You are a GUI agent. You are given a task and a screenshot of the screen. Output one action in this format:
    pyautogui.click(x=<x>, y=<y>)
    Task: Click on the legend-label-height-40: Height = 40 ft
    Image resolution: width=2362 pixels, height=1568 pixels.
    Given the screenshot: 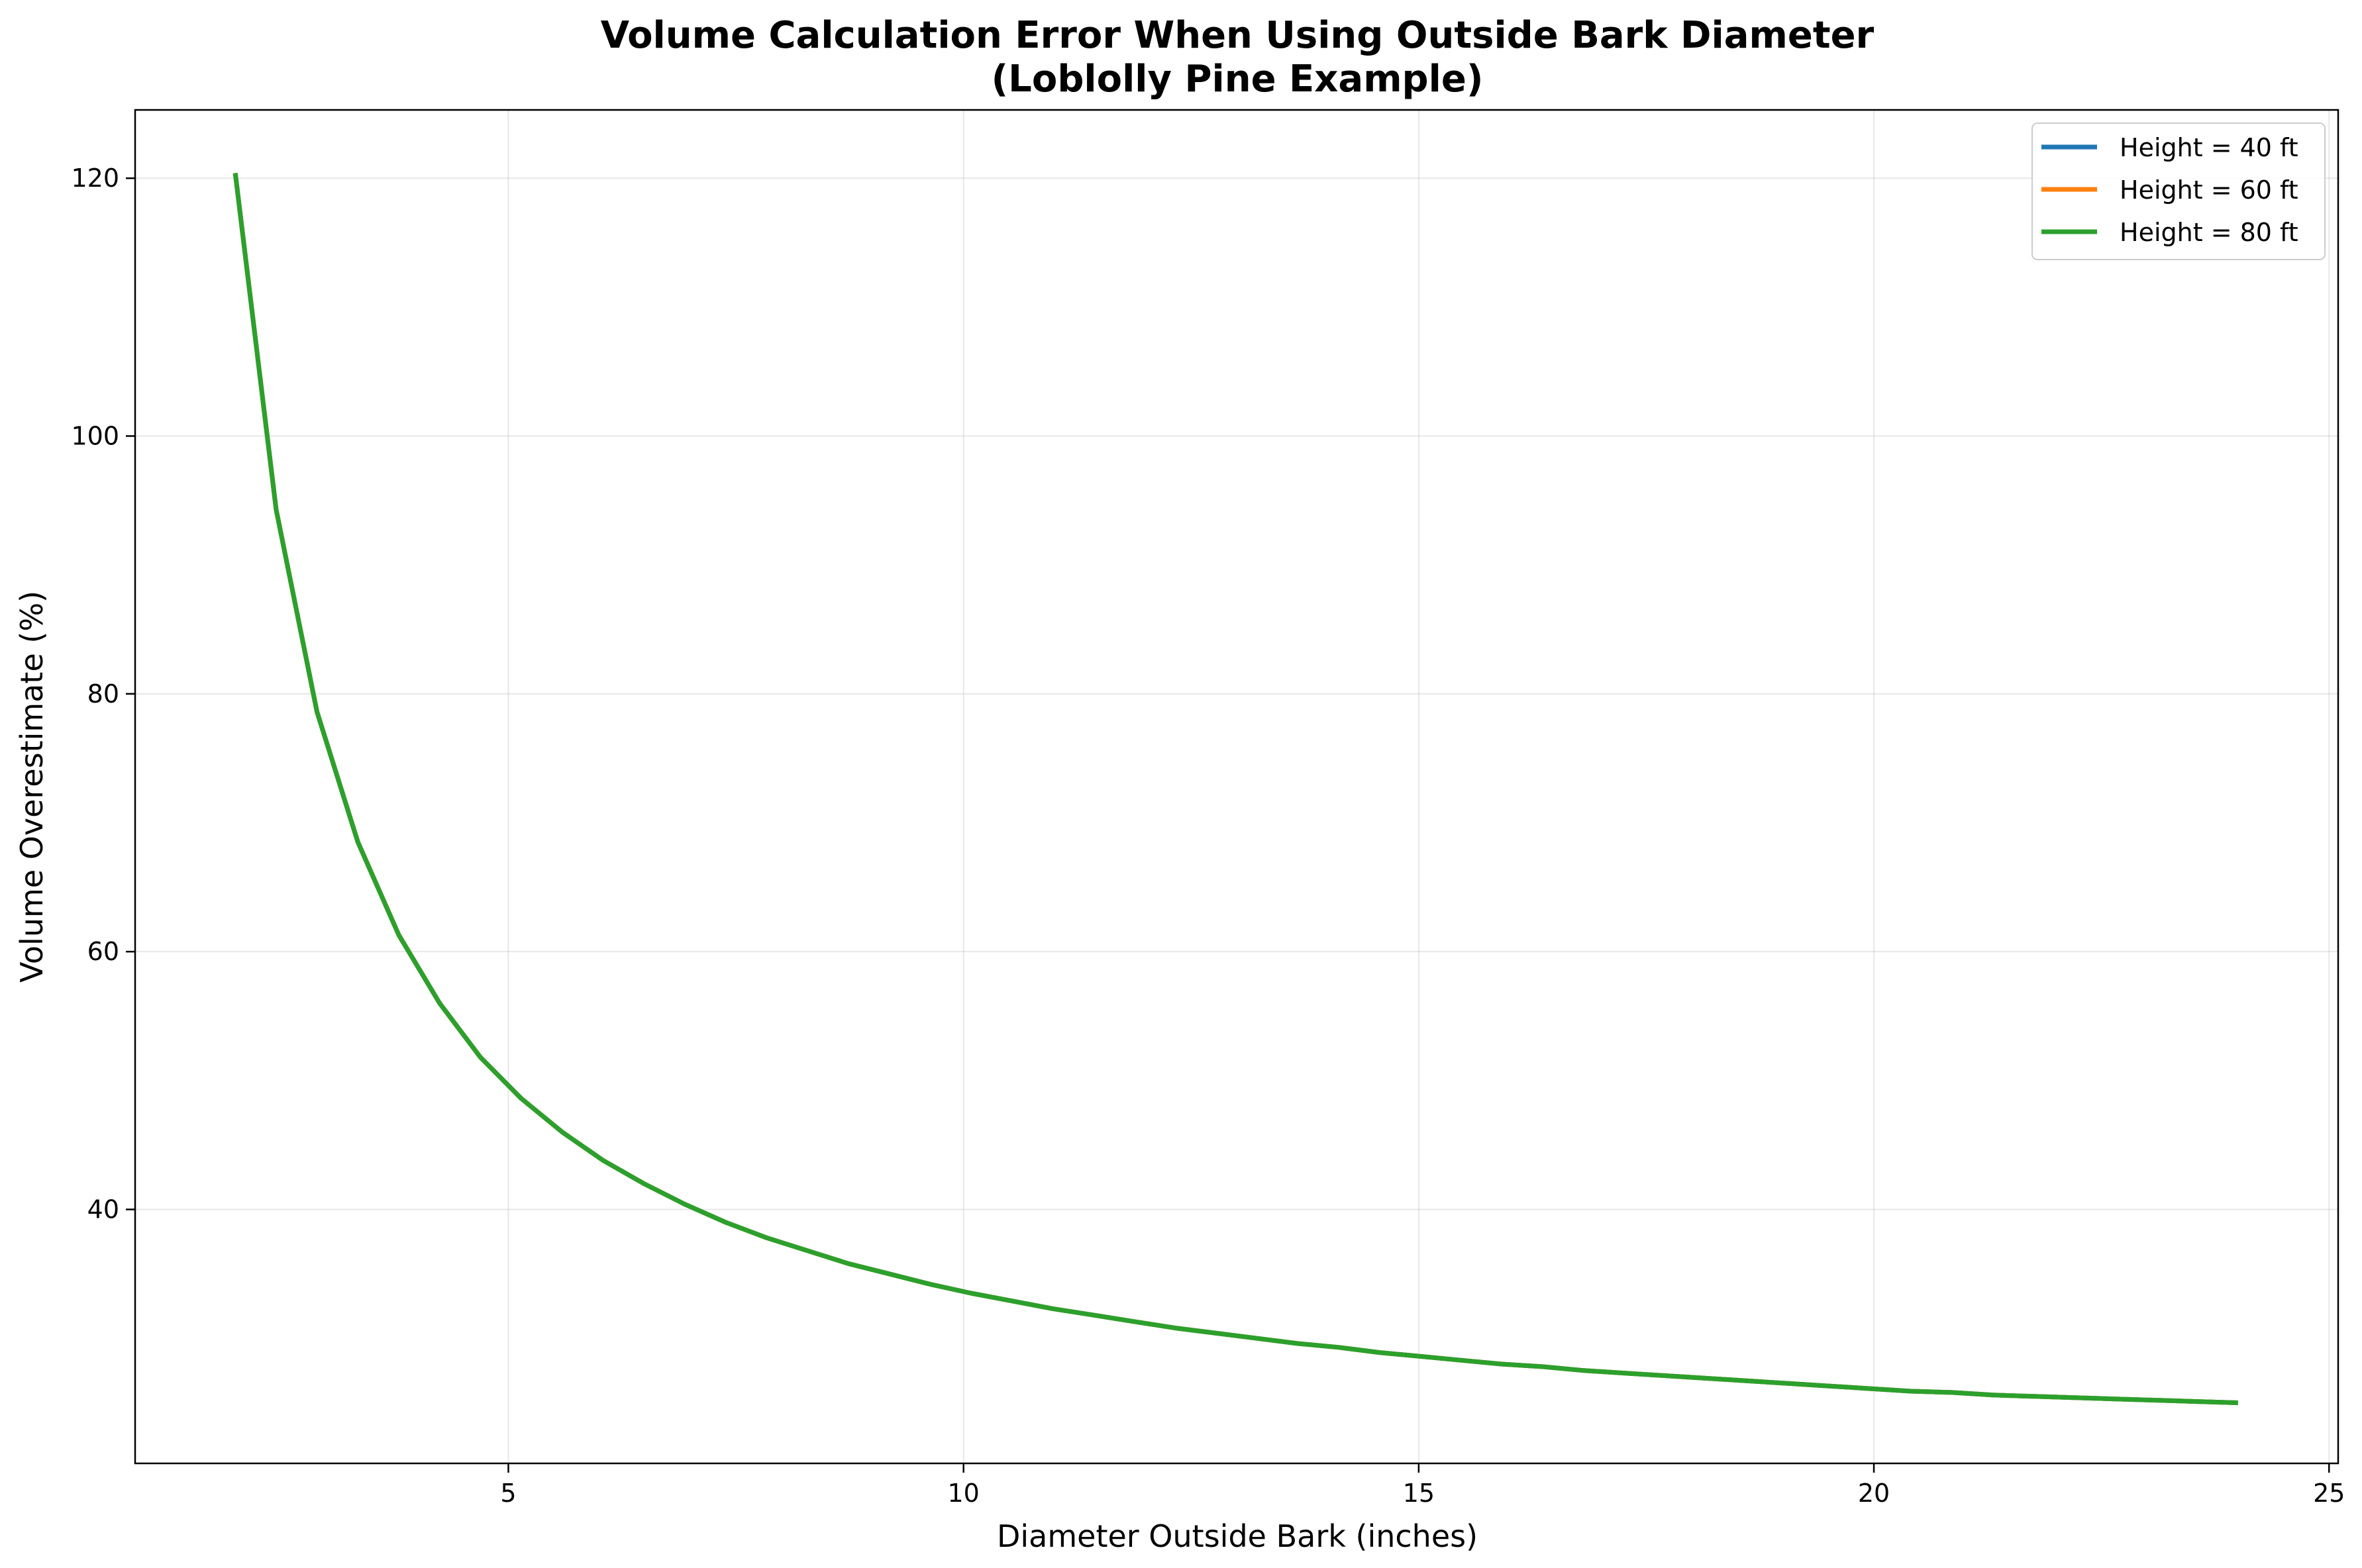 What is the action you would take?
    pyautogui.click(x=2209, y=147)
    